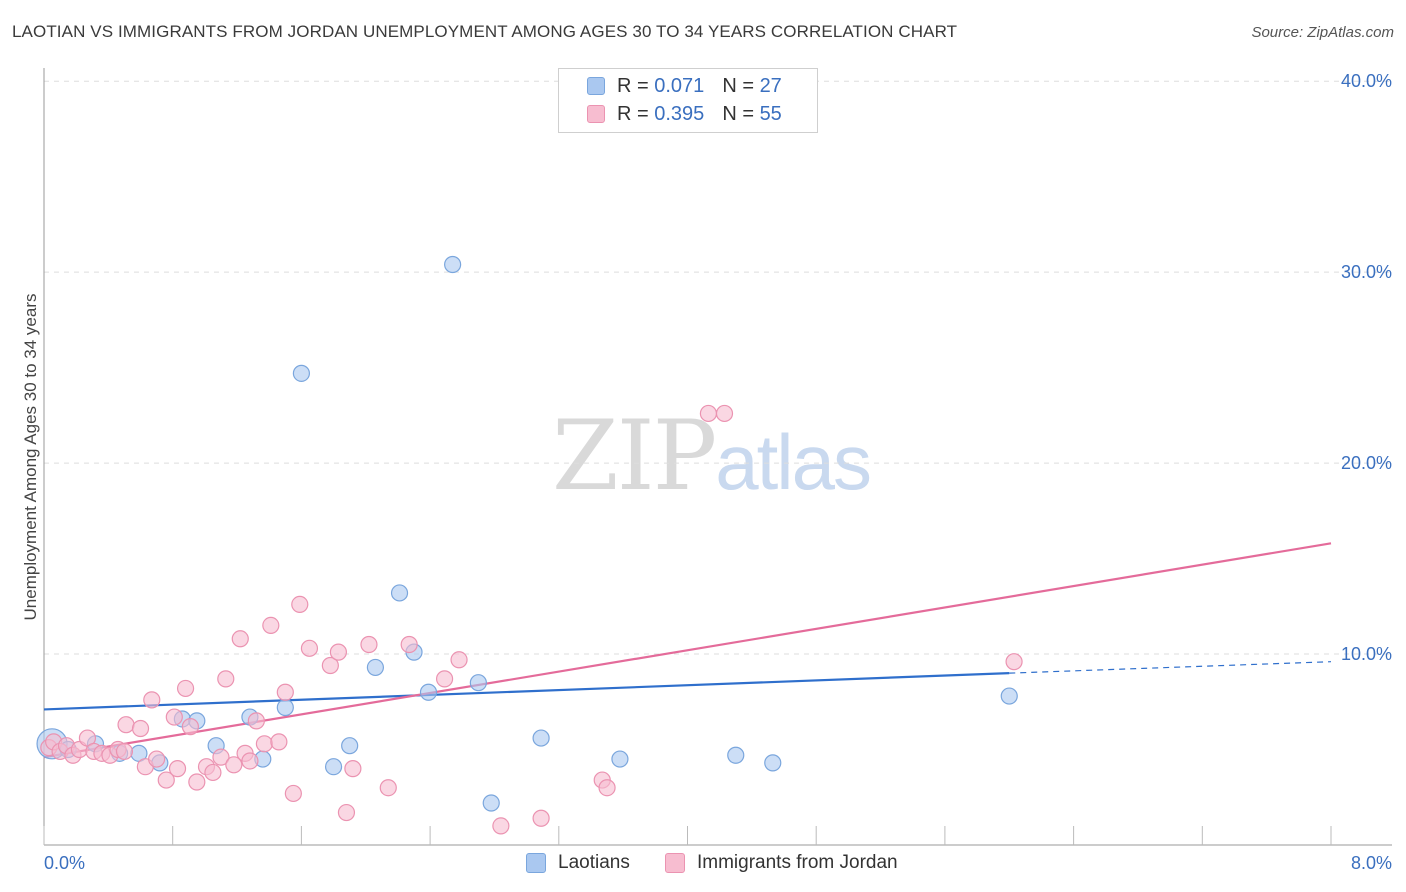  What do you see at coordinates (536, 863) in the screenshot?
I see `laotian-legend-swatch` at bounding box center [536, 863].